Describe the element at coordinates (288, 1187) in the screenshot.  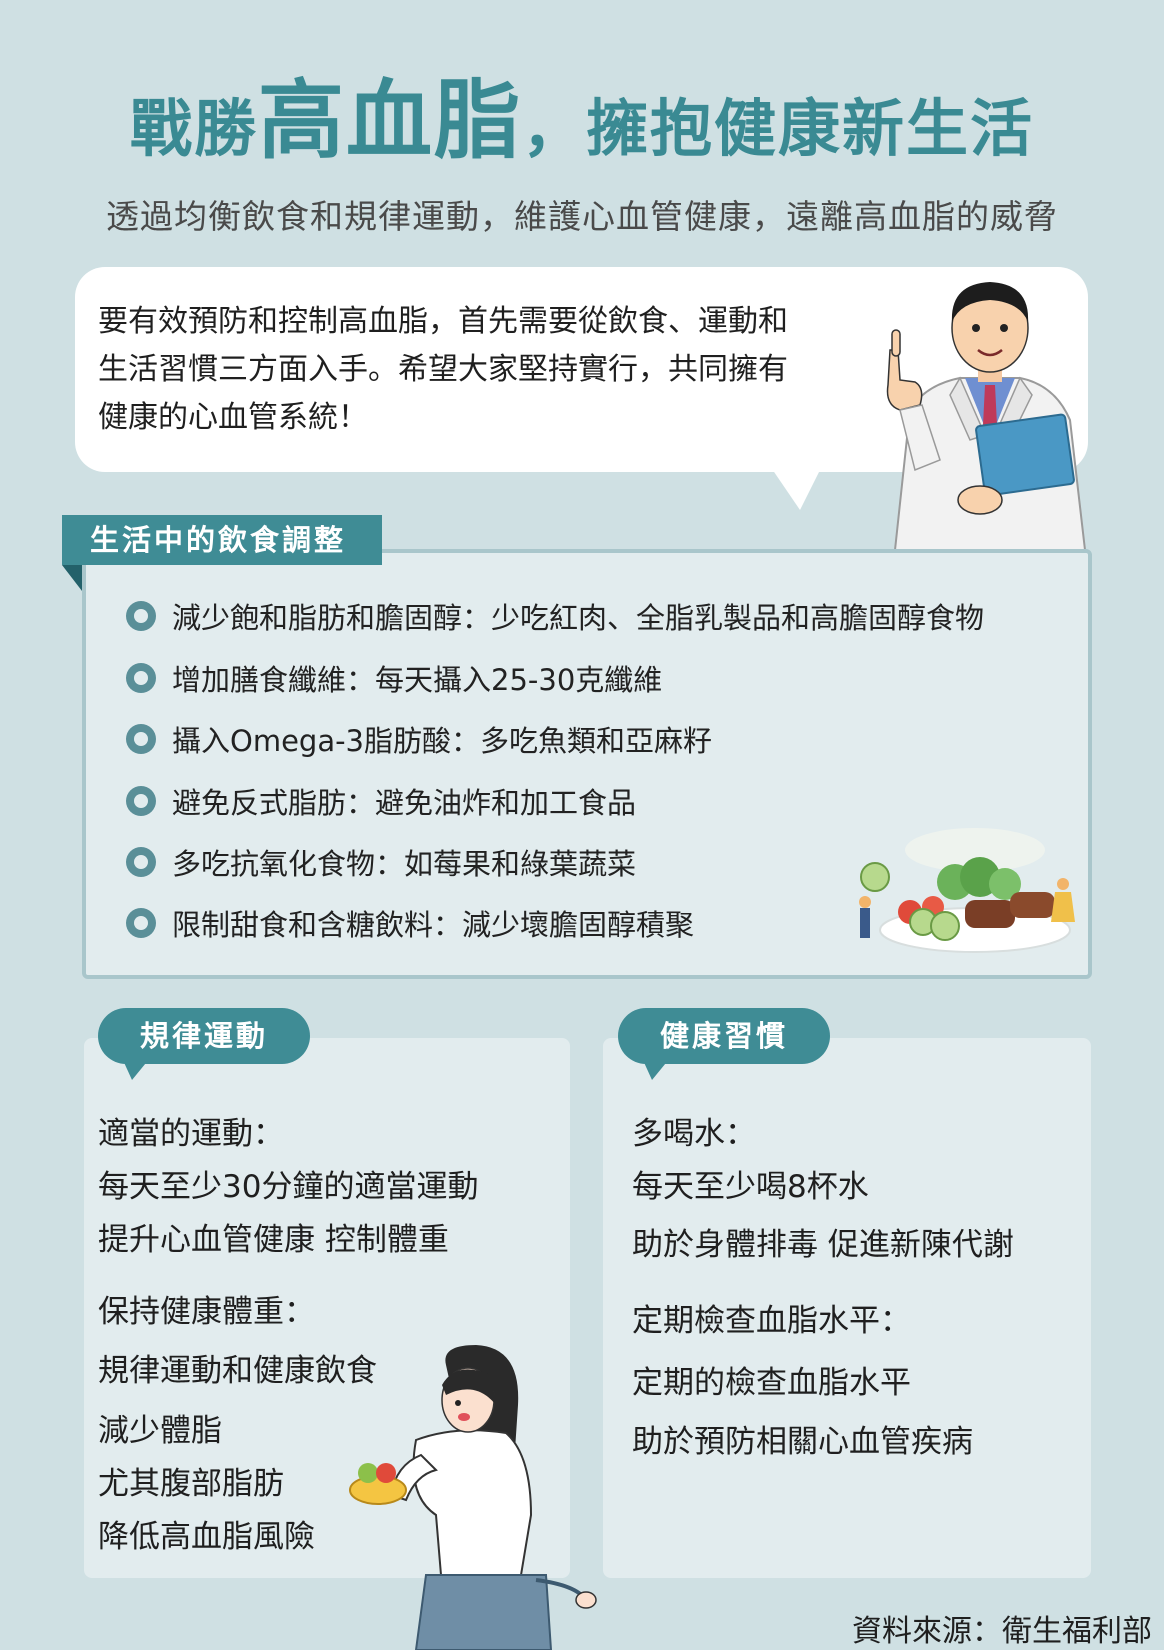
I see `exercise-line: 每天至少30分鐘的適當運動` at that location.